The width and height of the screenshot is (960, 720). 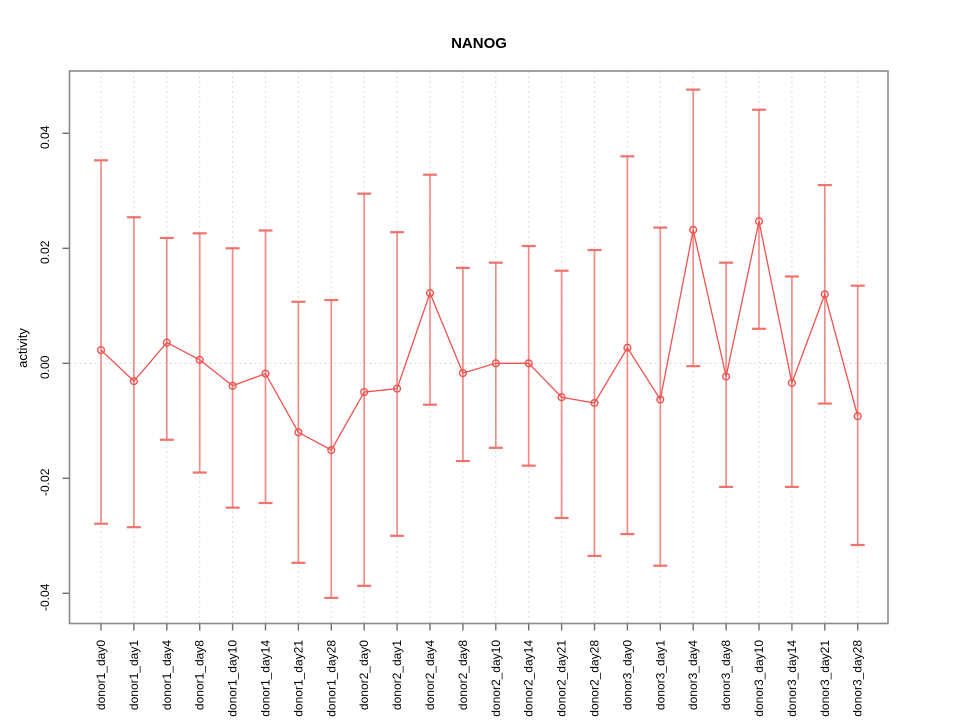 What do you see at coordinates (430, 675) in the screenshot?
I see `x-tick-label: donor2_day4` at bounding box center [430, 675].